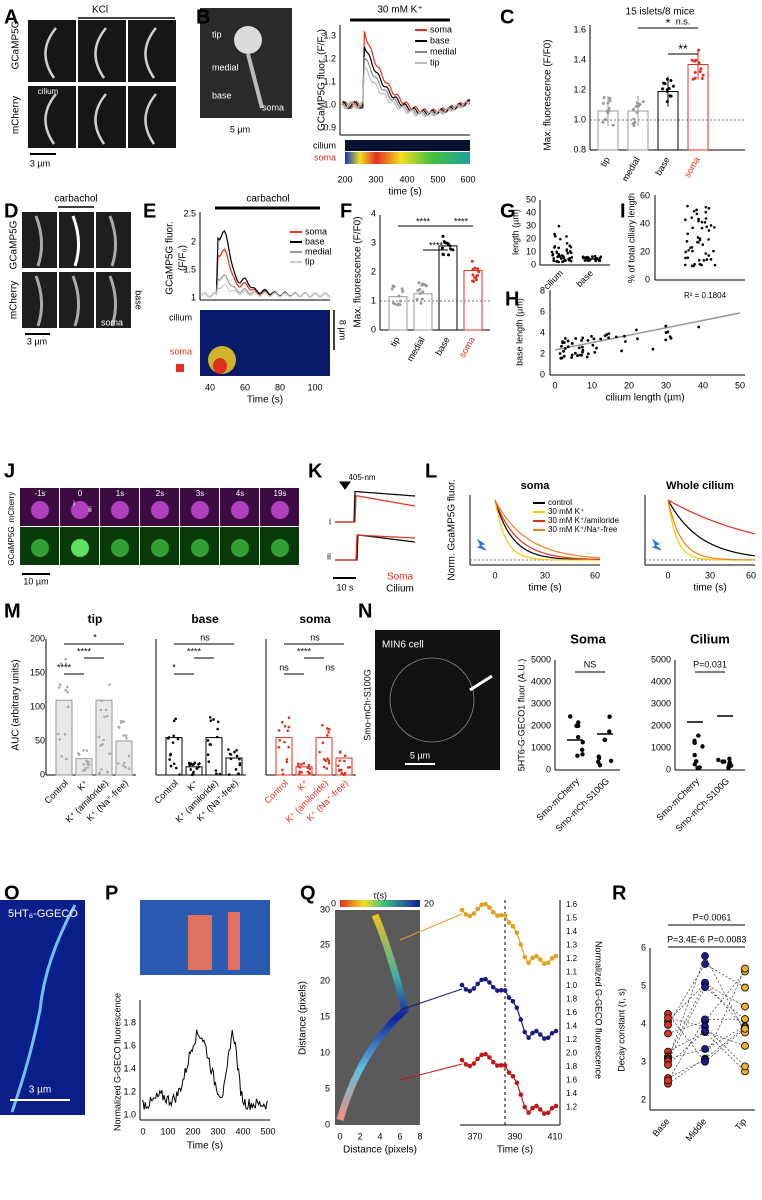  I want to click on trace, so click(547, 530).